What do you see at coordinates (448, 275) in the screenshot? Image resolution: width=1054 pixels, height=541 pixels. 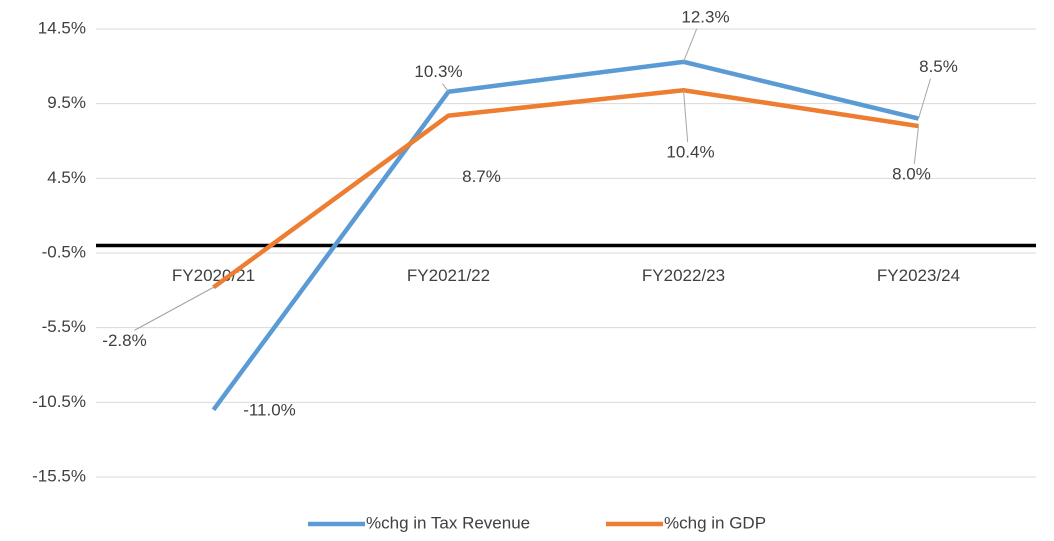 I see `x-tick-label: FY2021/22` at bounding box center [448, 275].